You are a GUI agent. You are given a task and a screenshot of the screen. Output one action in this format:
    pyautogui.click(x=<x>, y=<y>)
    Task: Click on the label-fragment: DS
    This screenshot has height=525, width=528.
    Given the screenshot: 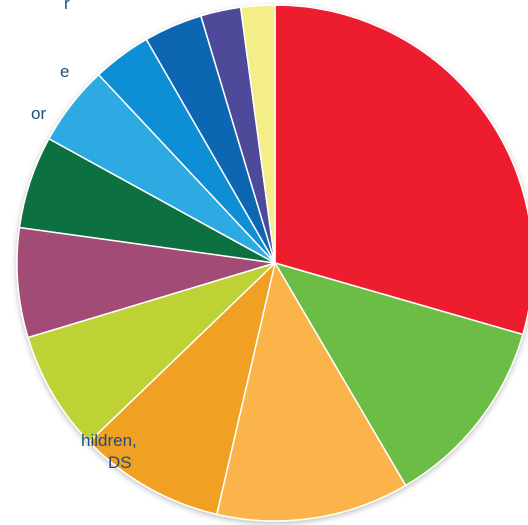 What is the action you would take?
    pyautogui.click(x=120, y=462)
    